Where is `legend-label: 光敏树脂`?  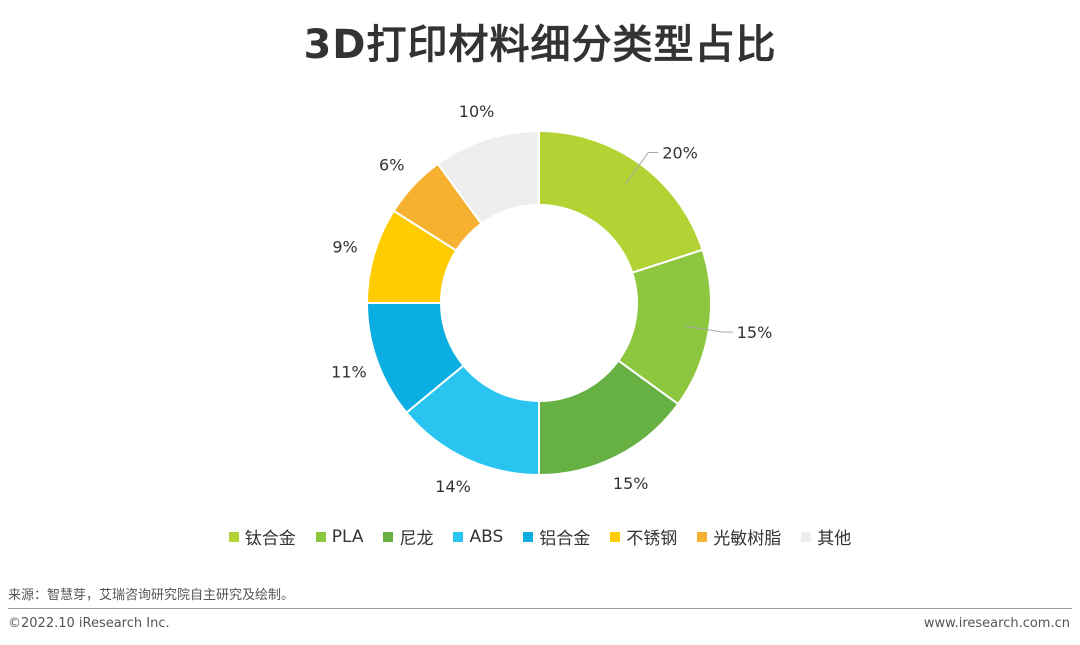 legend-label: 光敏树脂 is located at coordinates (747, 539).